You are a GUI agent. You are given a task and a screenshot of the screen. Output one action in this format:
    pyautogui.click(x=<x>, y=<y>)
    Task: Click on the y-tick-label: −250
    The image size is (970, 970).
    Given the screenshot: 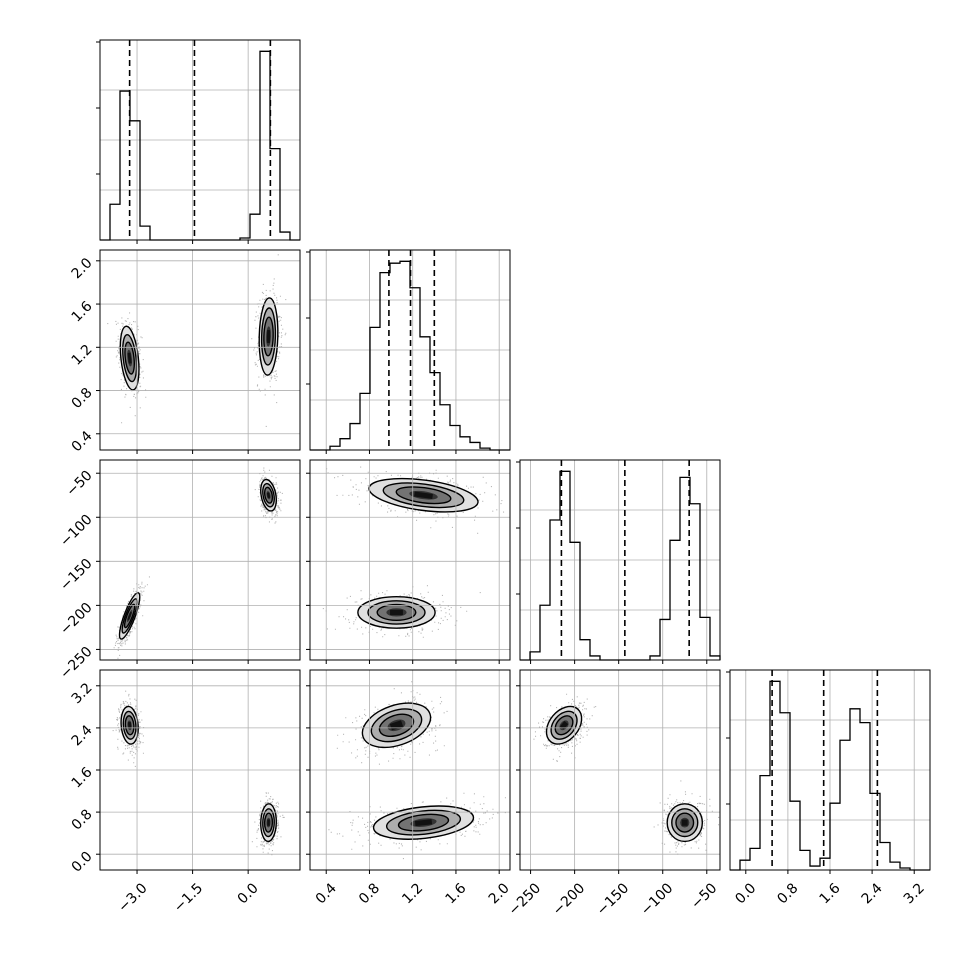 What is the action you would take?
    pyautogui.click(x=76, y=663)
    